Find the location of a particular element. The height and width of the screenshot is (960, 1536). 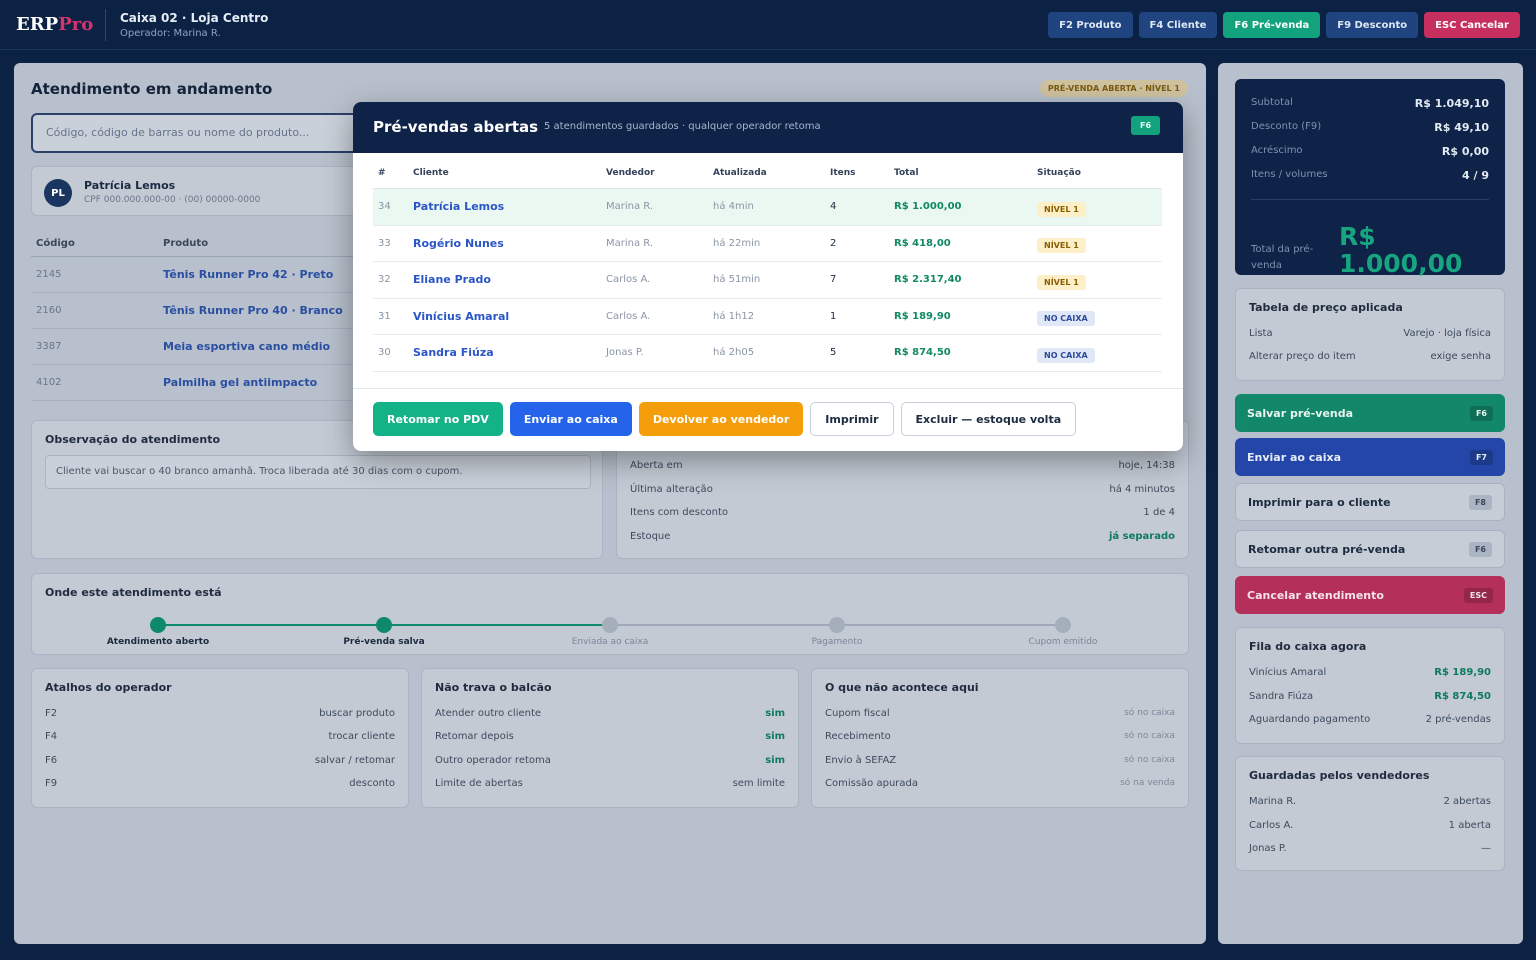

step-label: Cupom emitido is located at coordinates (1063, 642).